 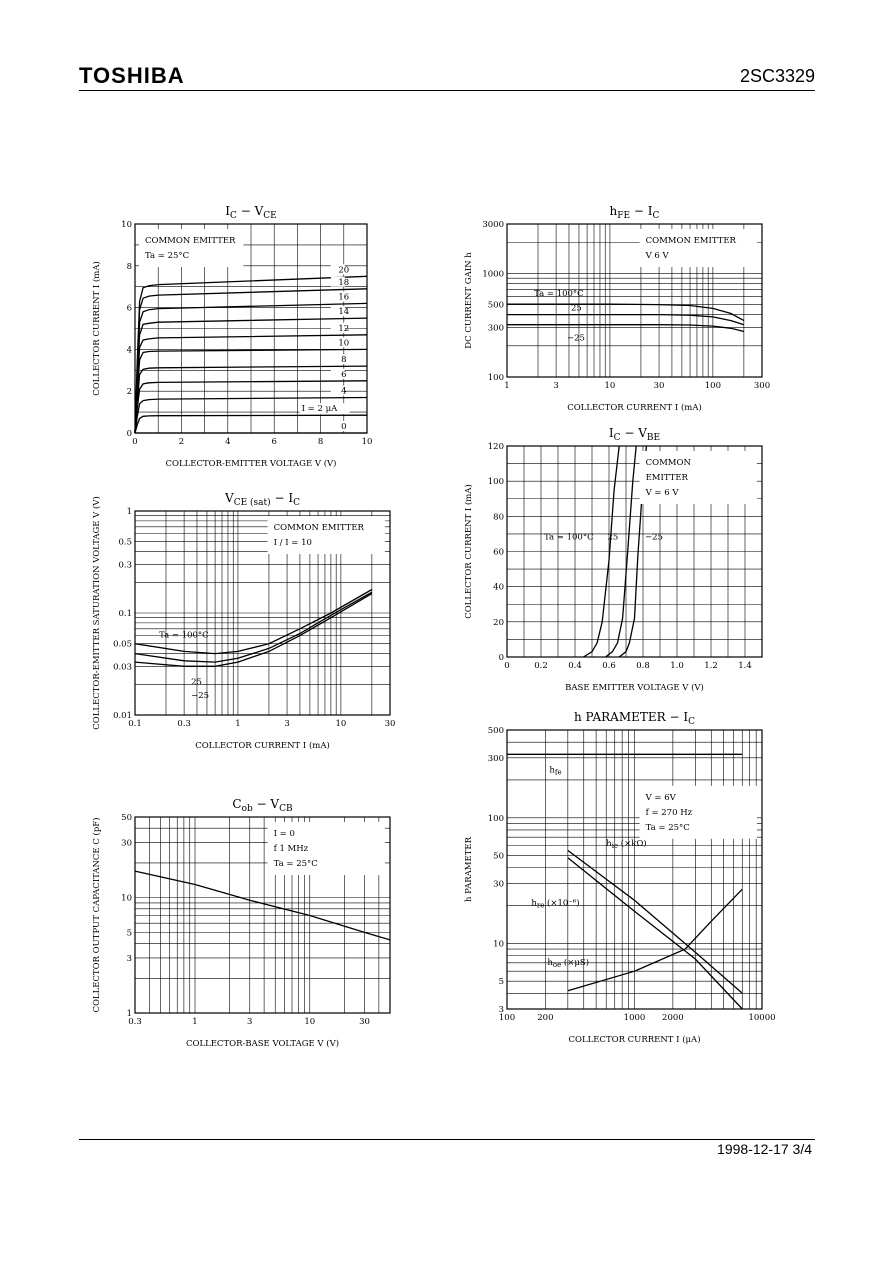 What do you see at coordinates (493, 225) in the screenshot?
I see `y-tick-label: 3000` at bounding box center [493, 225].